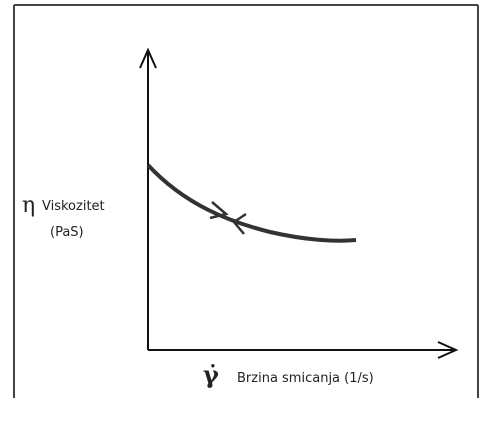 The height and width of the screenshot is (421, 483). Describe the element at coordinates (228, 218) in the screenshot. I see `direction-arrows` at that location.